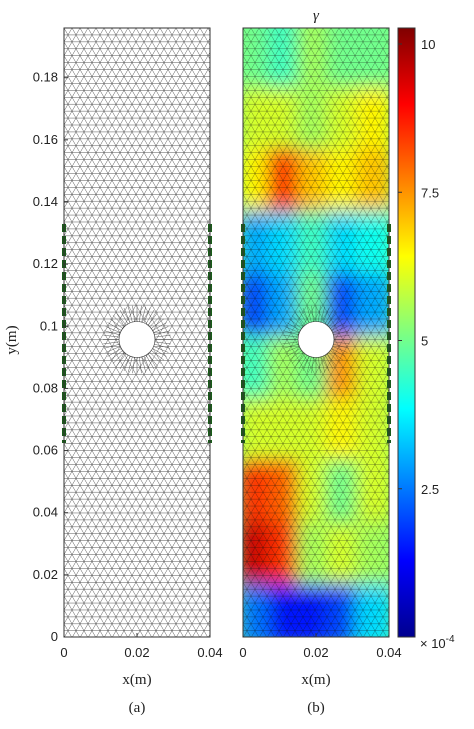 Image resolution: width=474 pixels, height=729 pixels. I want to click on y-tick-label: 0.16, so click(45, 139).